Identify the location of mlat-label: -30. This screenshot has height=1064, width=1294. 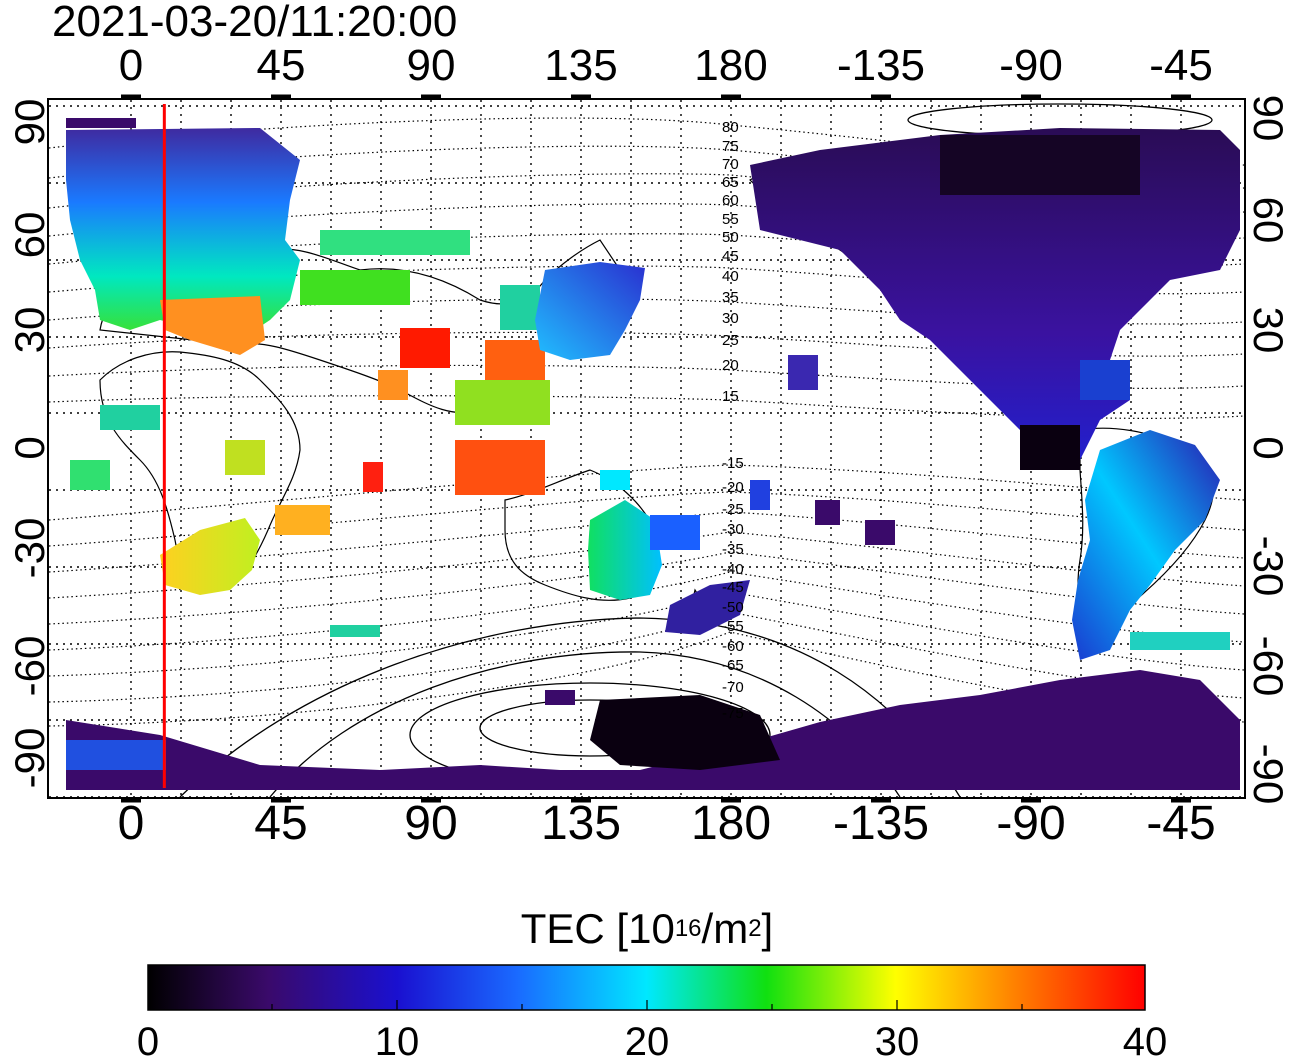
(733, 529).